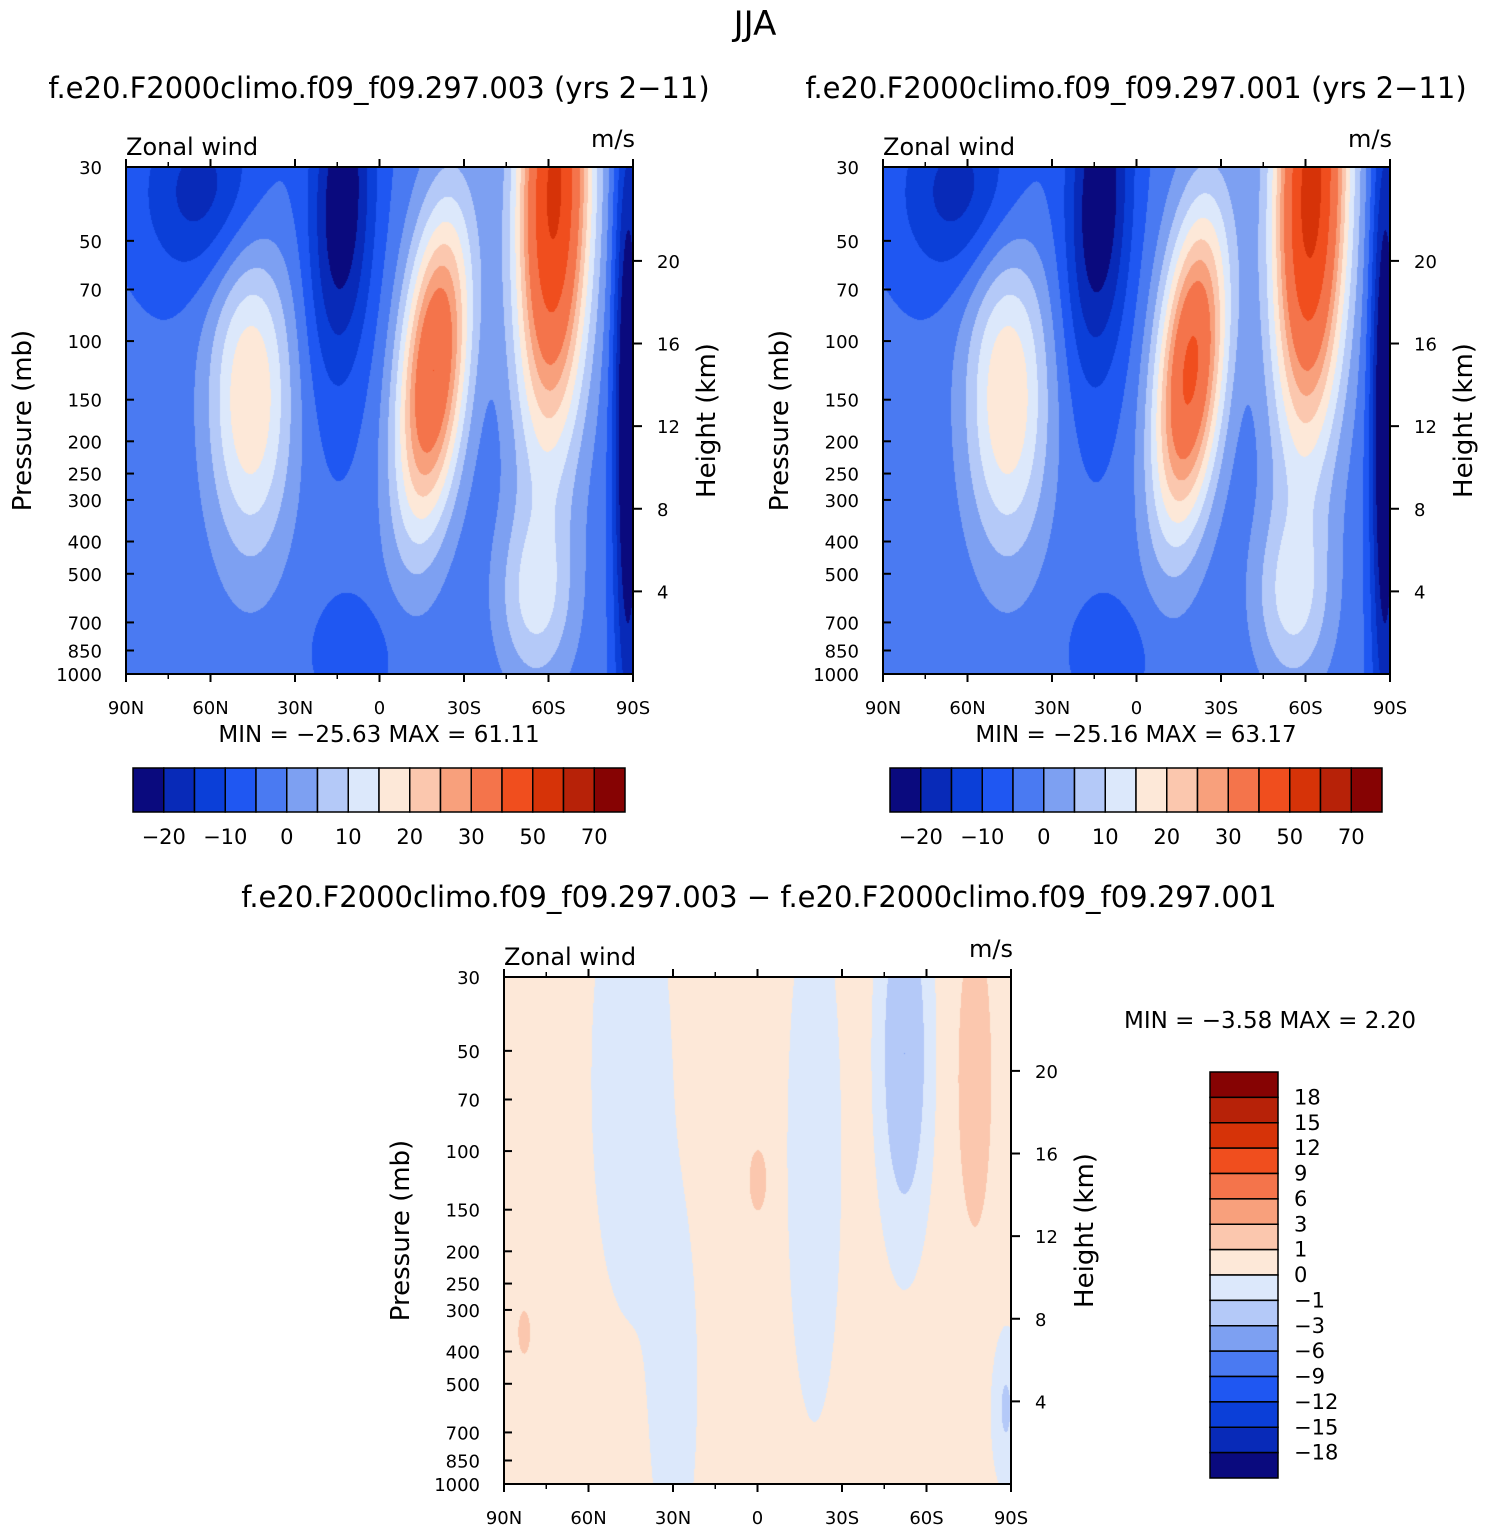 Image resolution: width=1510 pixels, height=1531 pixels. What do you see at coordinates (463, 1285) in the screenshot?
I see `y-tick-label: 250` at bounding box center [463, 1285].